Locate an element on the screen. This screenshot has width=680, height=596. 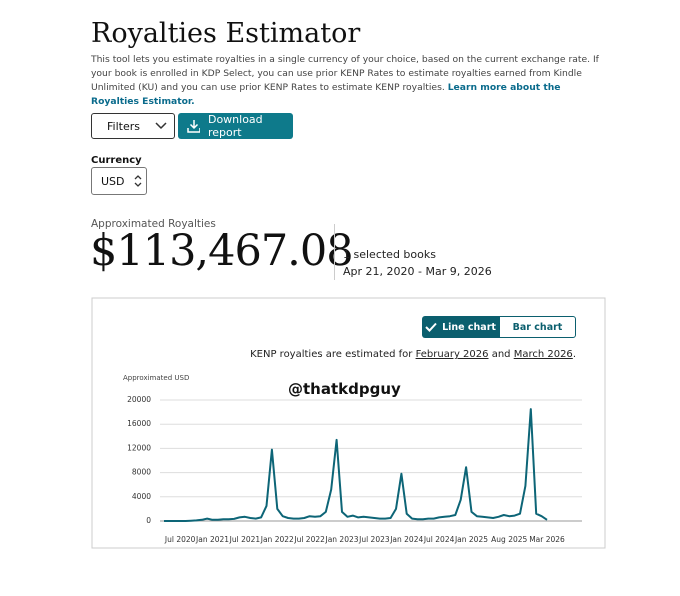
x-tick-label: Jan 2024 is located at coordinates (406, 539).